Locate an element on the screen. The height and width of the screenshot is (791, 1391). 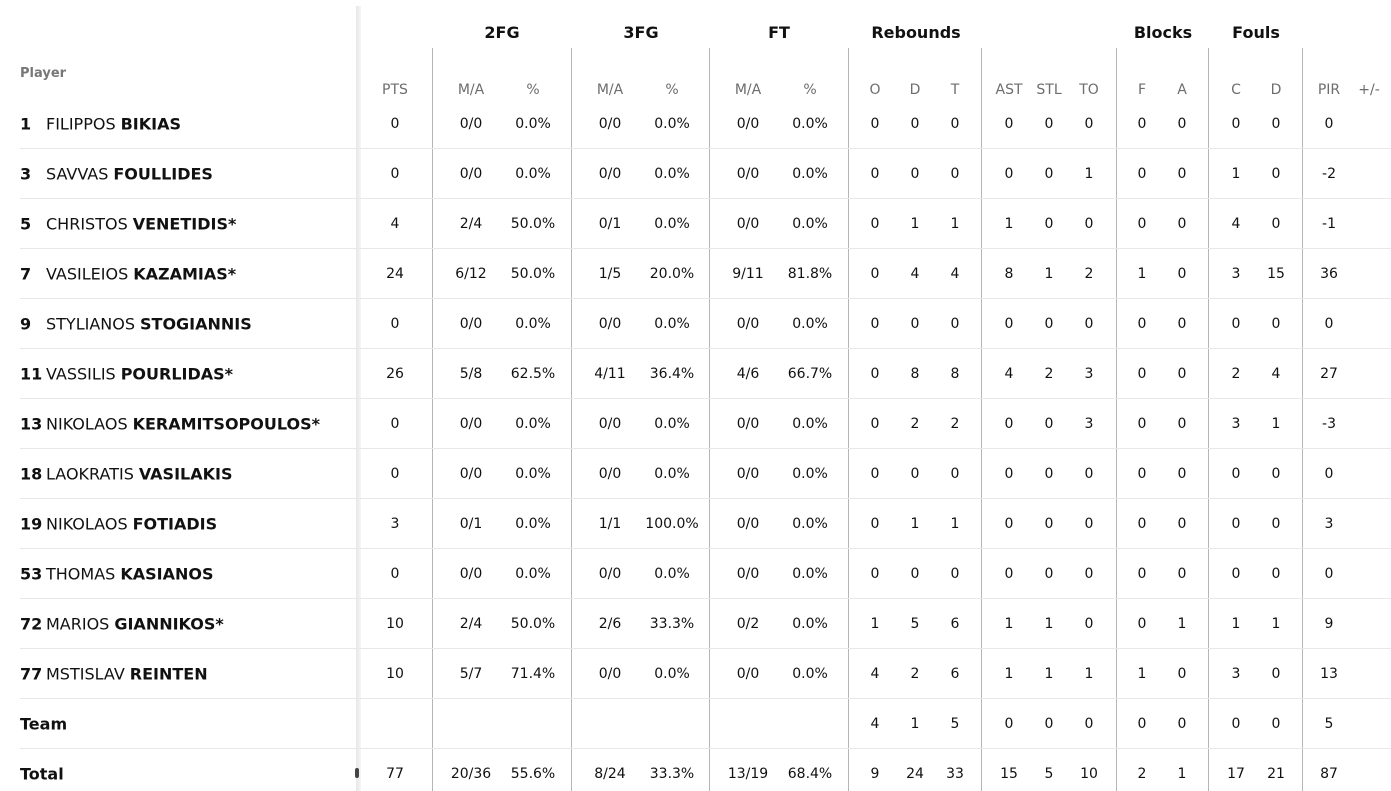
column-header-pts: PTS is located at coordinates (395, 90).